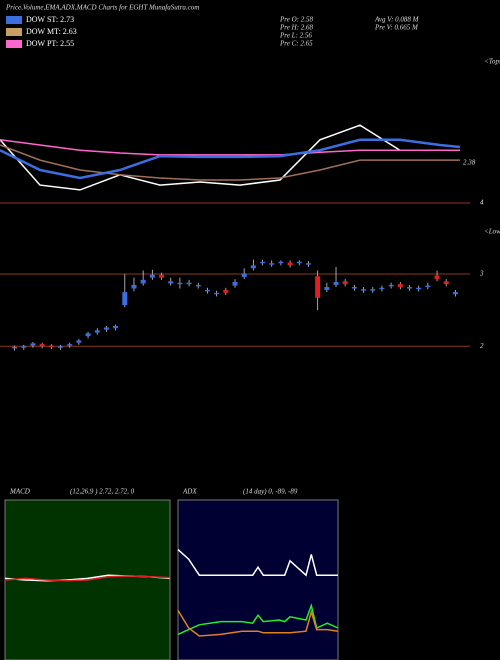 The height and width of the screenshot is (660, 500). What do you see at coordinates (296, 44) in the screenshot?
I see `info-text: Pre C: 2.65` at bounding box center [296, 44].